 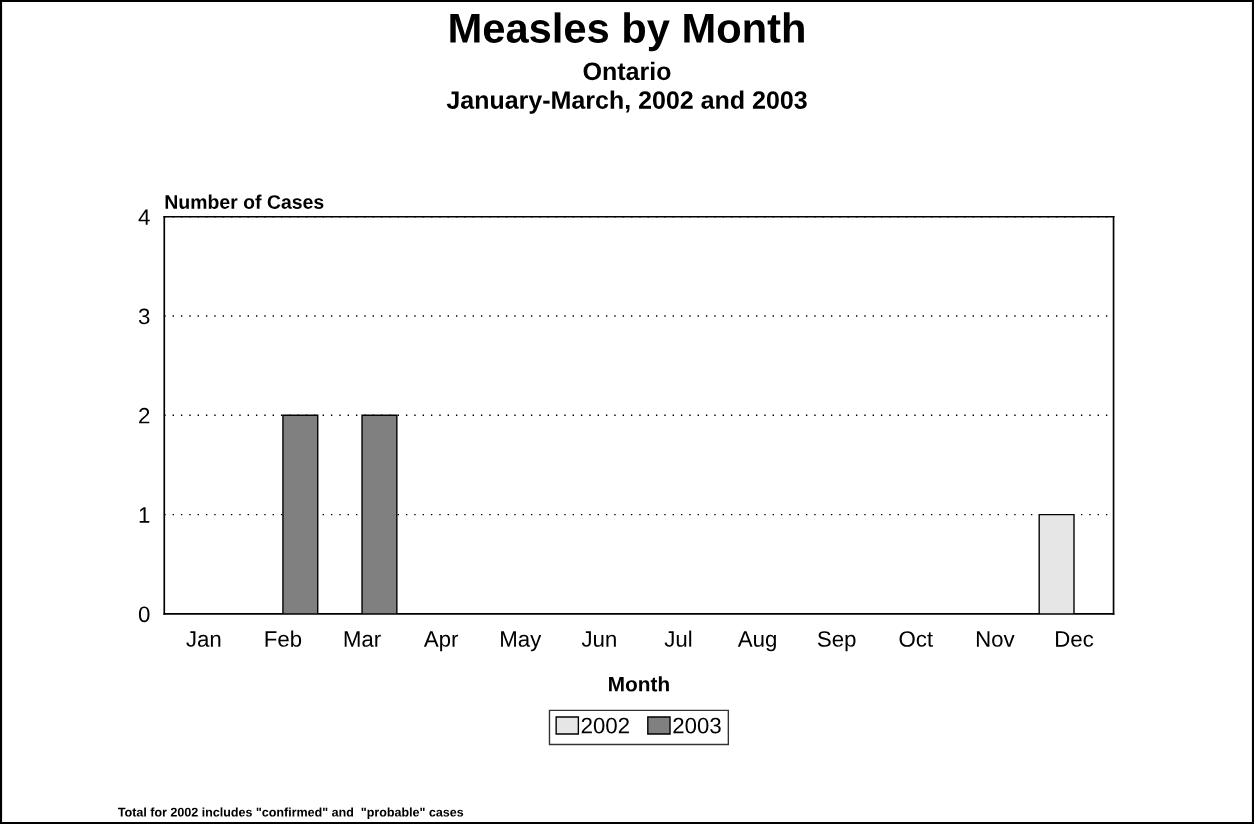 I want to click on y-tick-label: 2, so click(x=144, y=415).